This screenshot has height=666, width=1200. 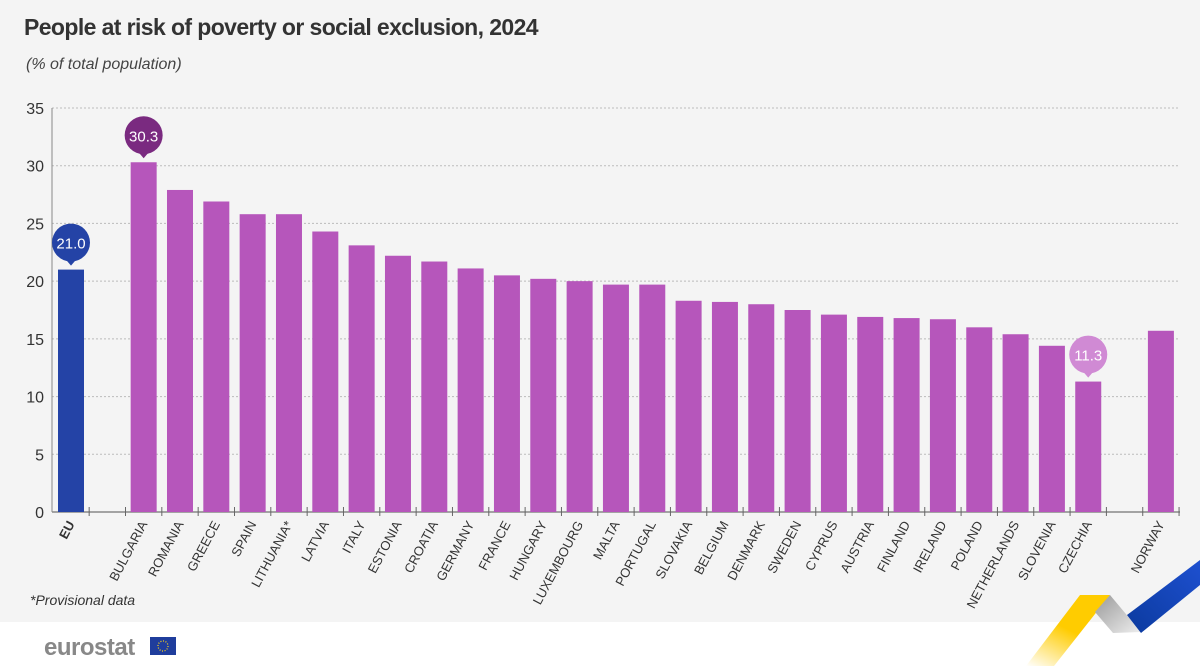 What do you see at coordinates (397, 383) in the screenshot?
I see `bar-estonia` at bounding box center [397, 383].